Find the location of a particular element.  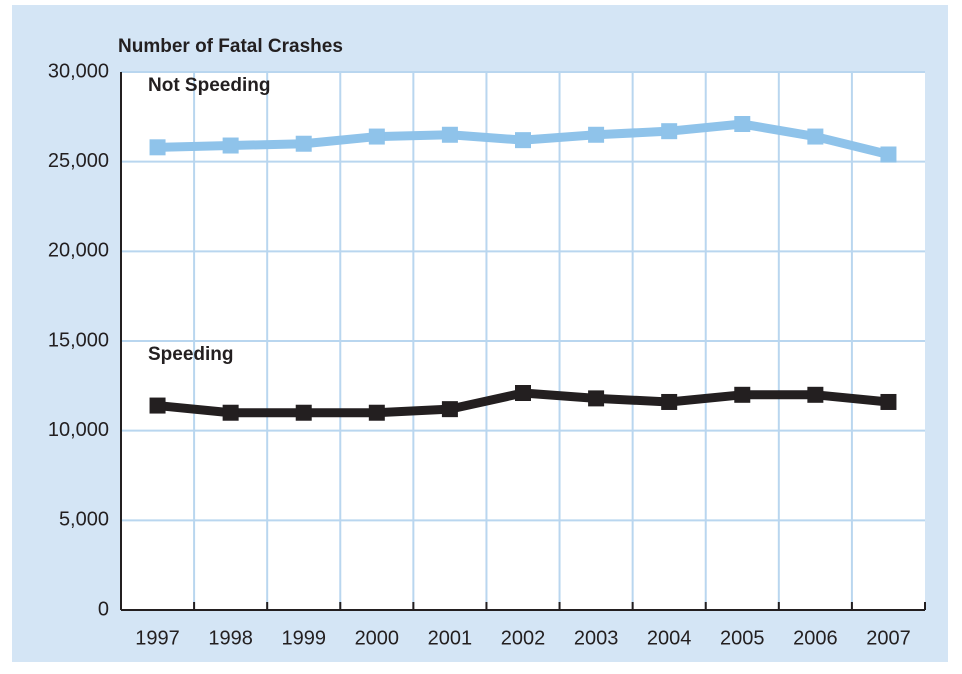

y-tick-label: 30,000 is located at coordinates (78, 71).